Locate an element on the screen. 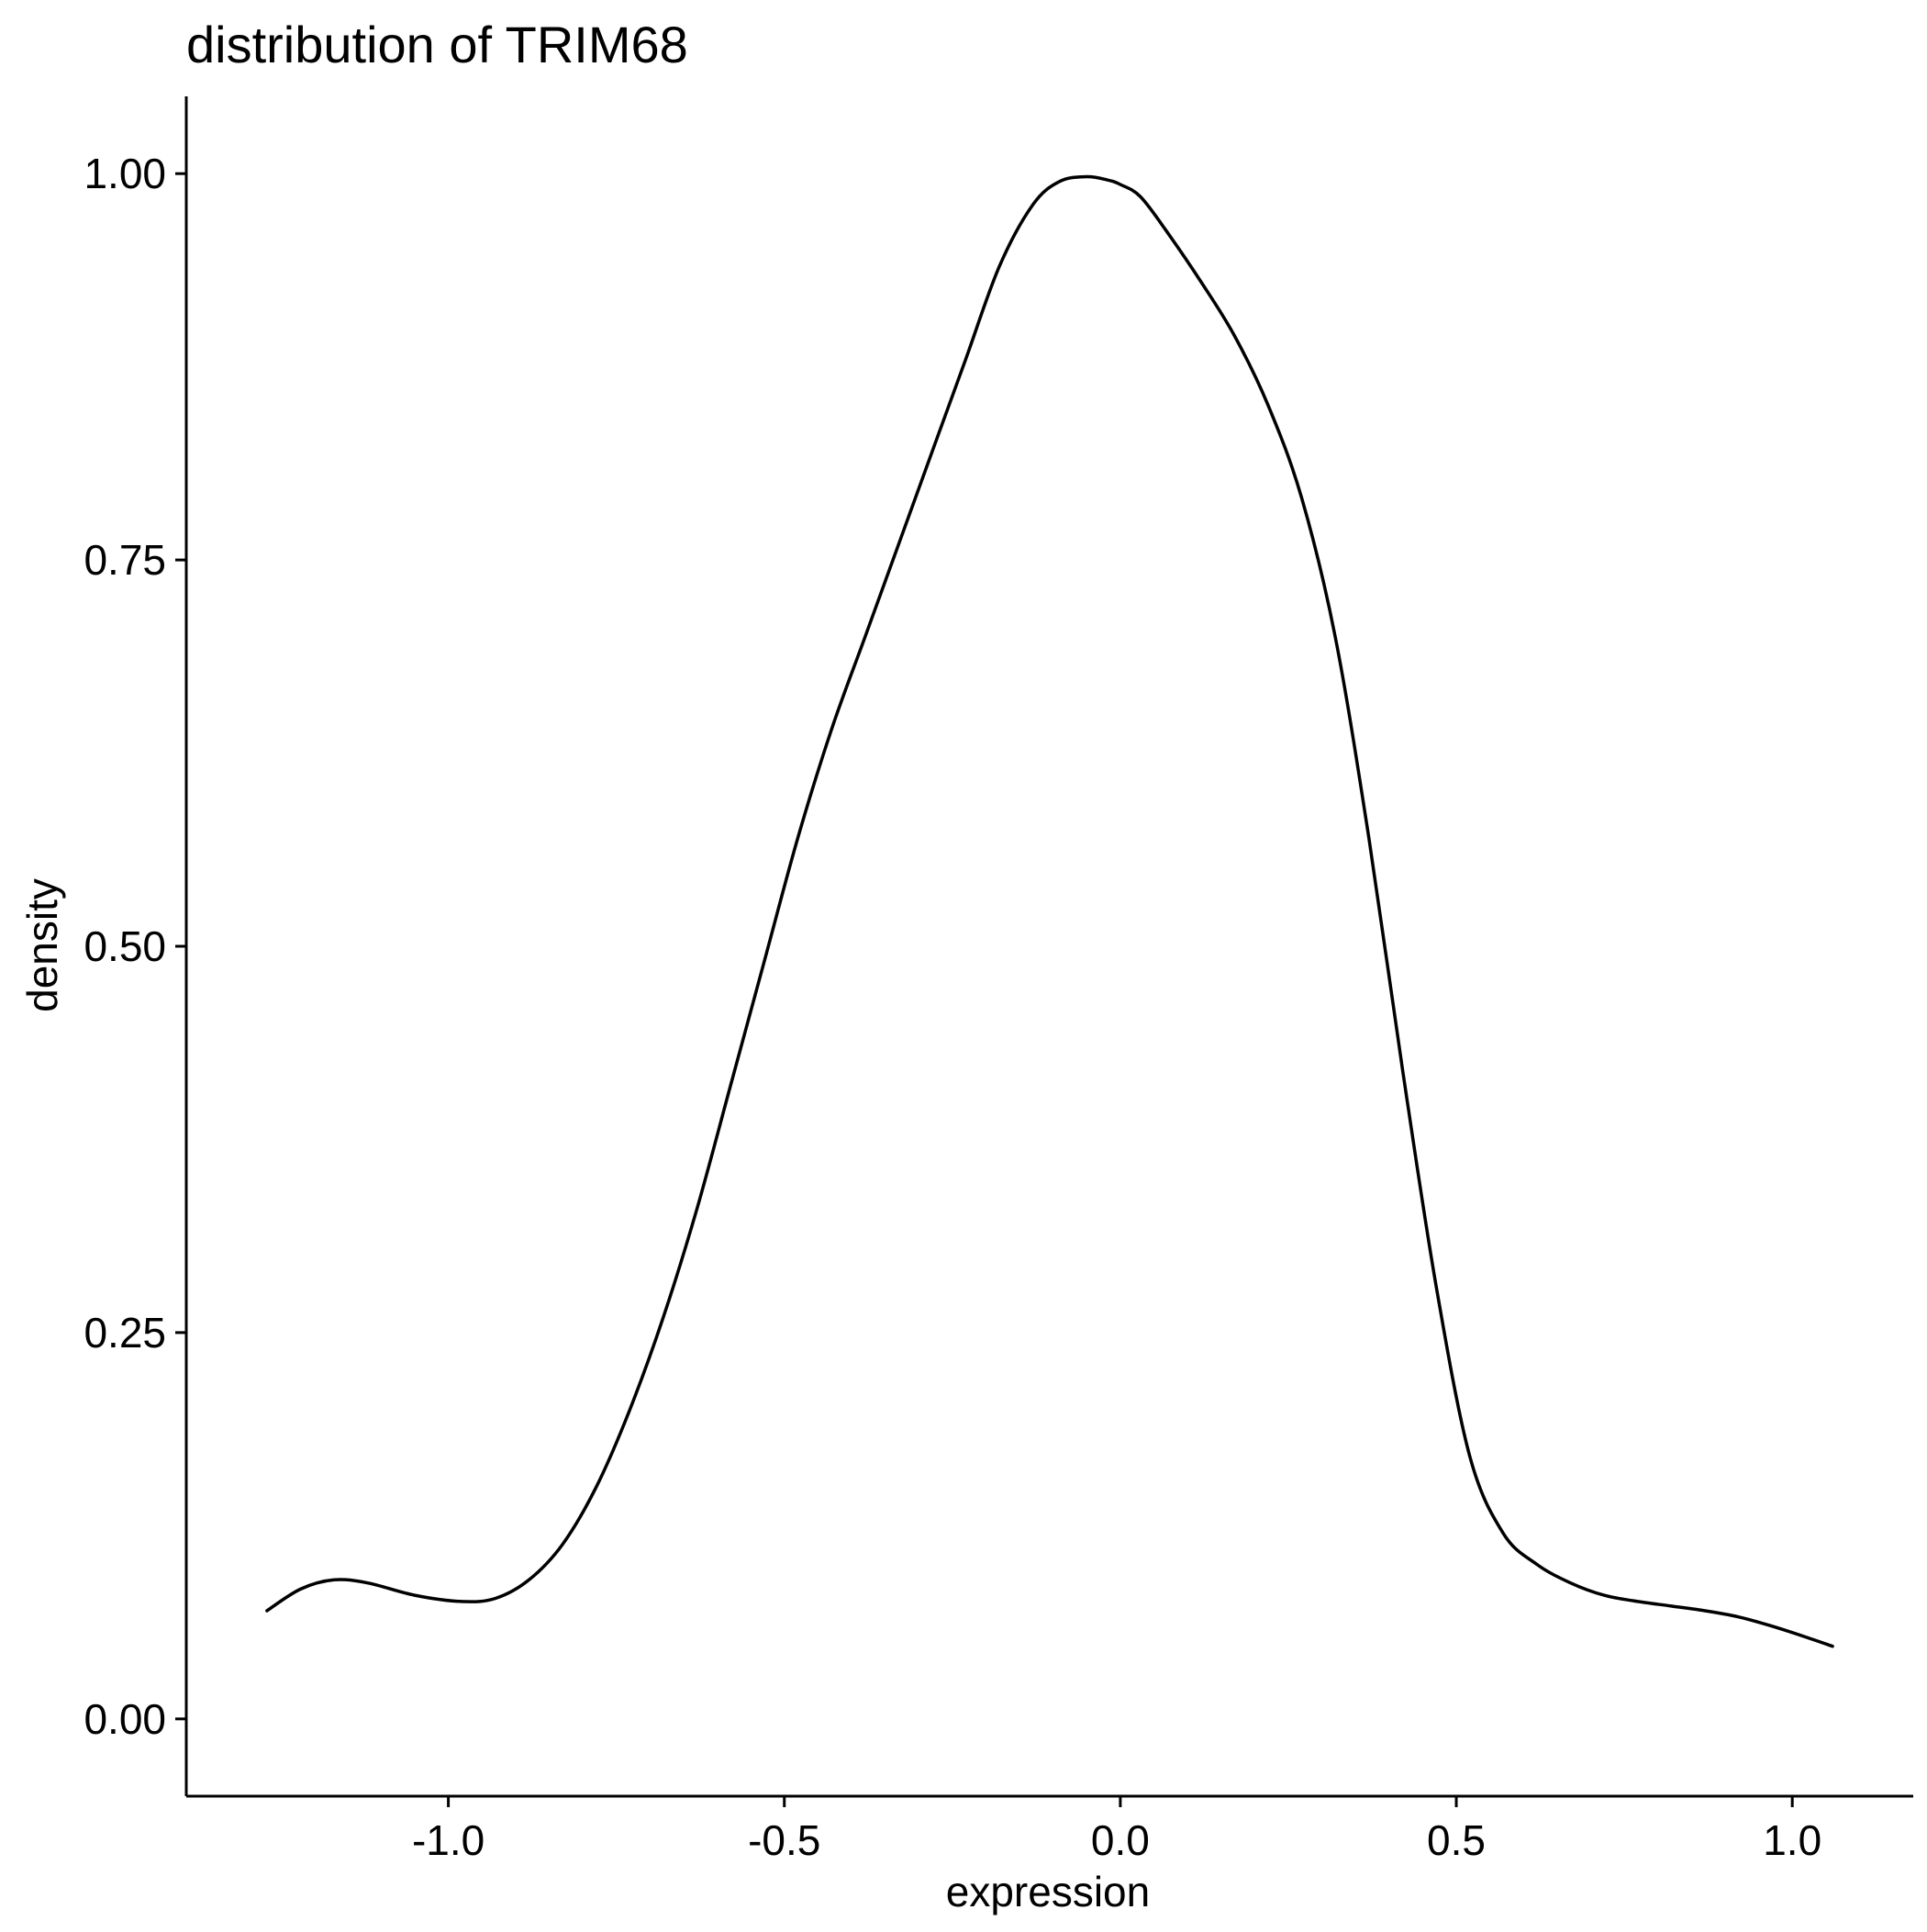 Image resolution: width=1927 pixels, height=1932 pixels. chart-title: distribution of TRIM68 is located at coordinates (437, 44).